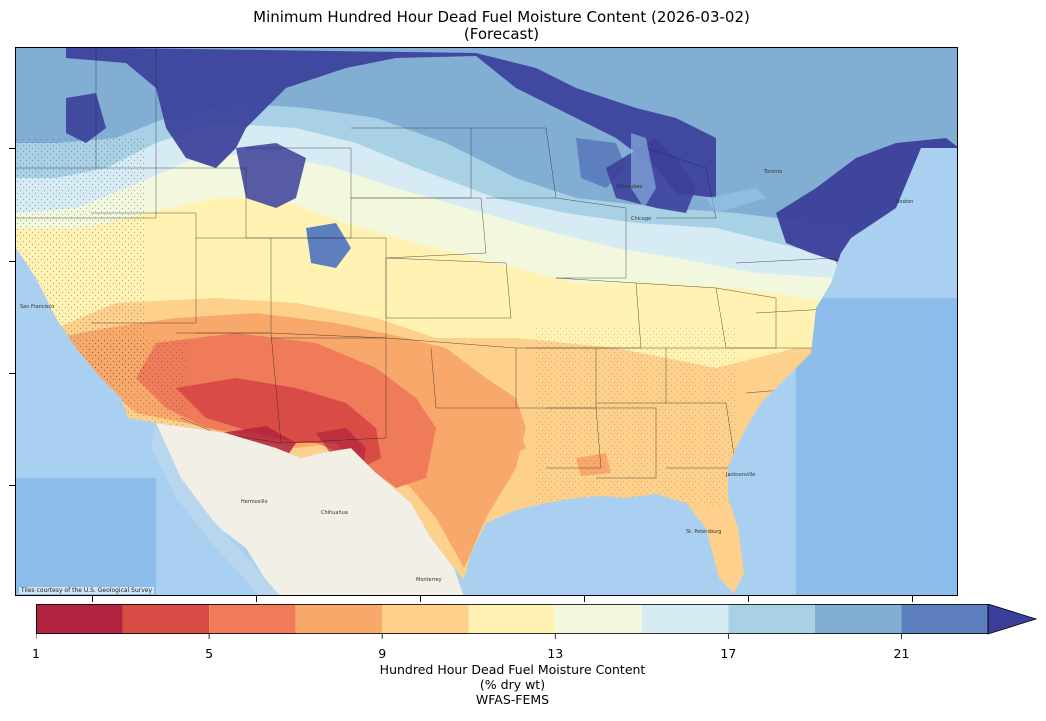 The height and width of the screenshot is (721, 1046). What do you see at coordinates (901, 653) in the screenshot?
I see `colorbar-tick-label: 21` at bounding box center [901, 653].